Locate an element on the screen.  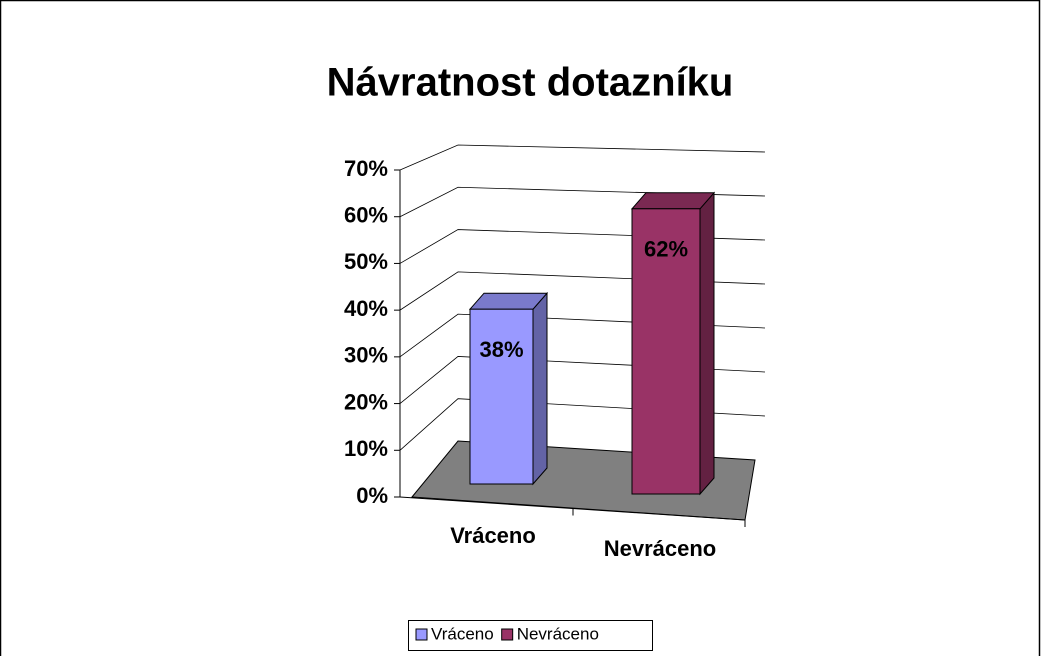
x-axis is located at coordinates (572, 508).